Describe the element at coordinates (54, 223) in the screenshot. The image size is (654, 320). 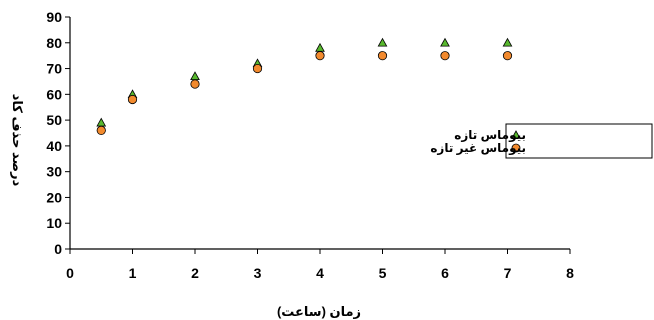
I see `y-tick-label: 10` at that location.